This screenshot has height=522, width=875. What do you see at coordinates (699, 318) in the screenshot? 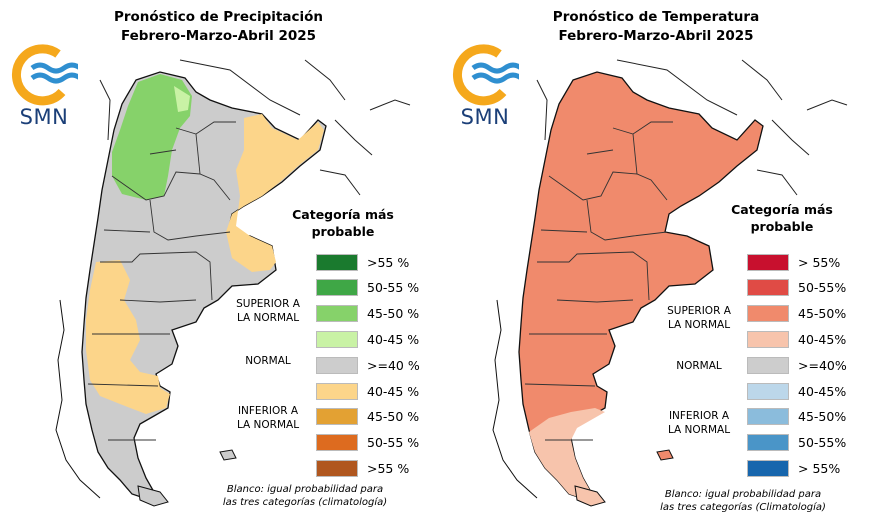
I see `temp-group-superior: SUPERIOR A LA NORMAL` at bounding box center [699, 318].